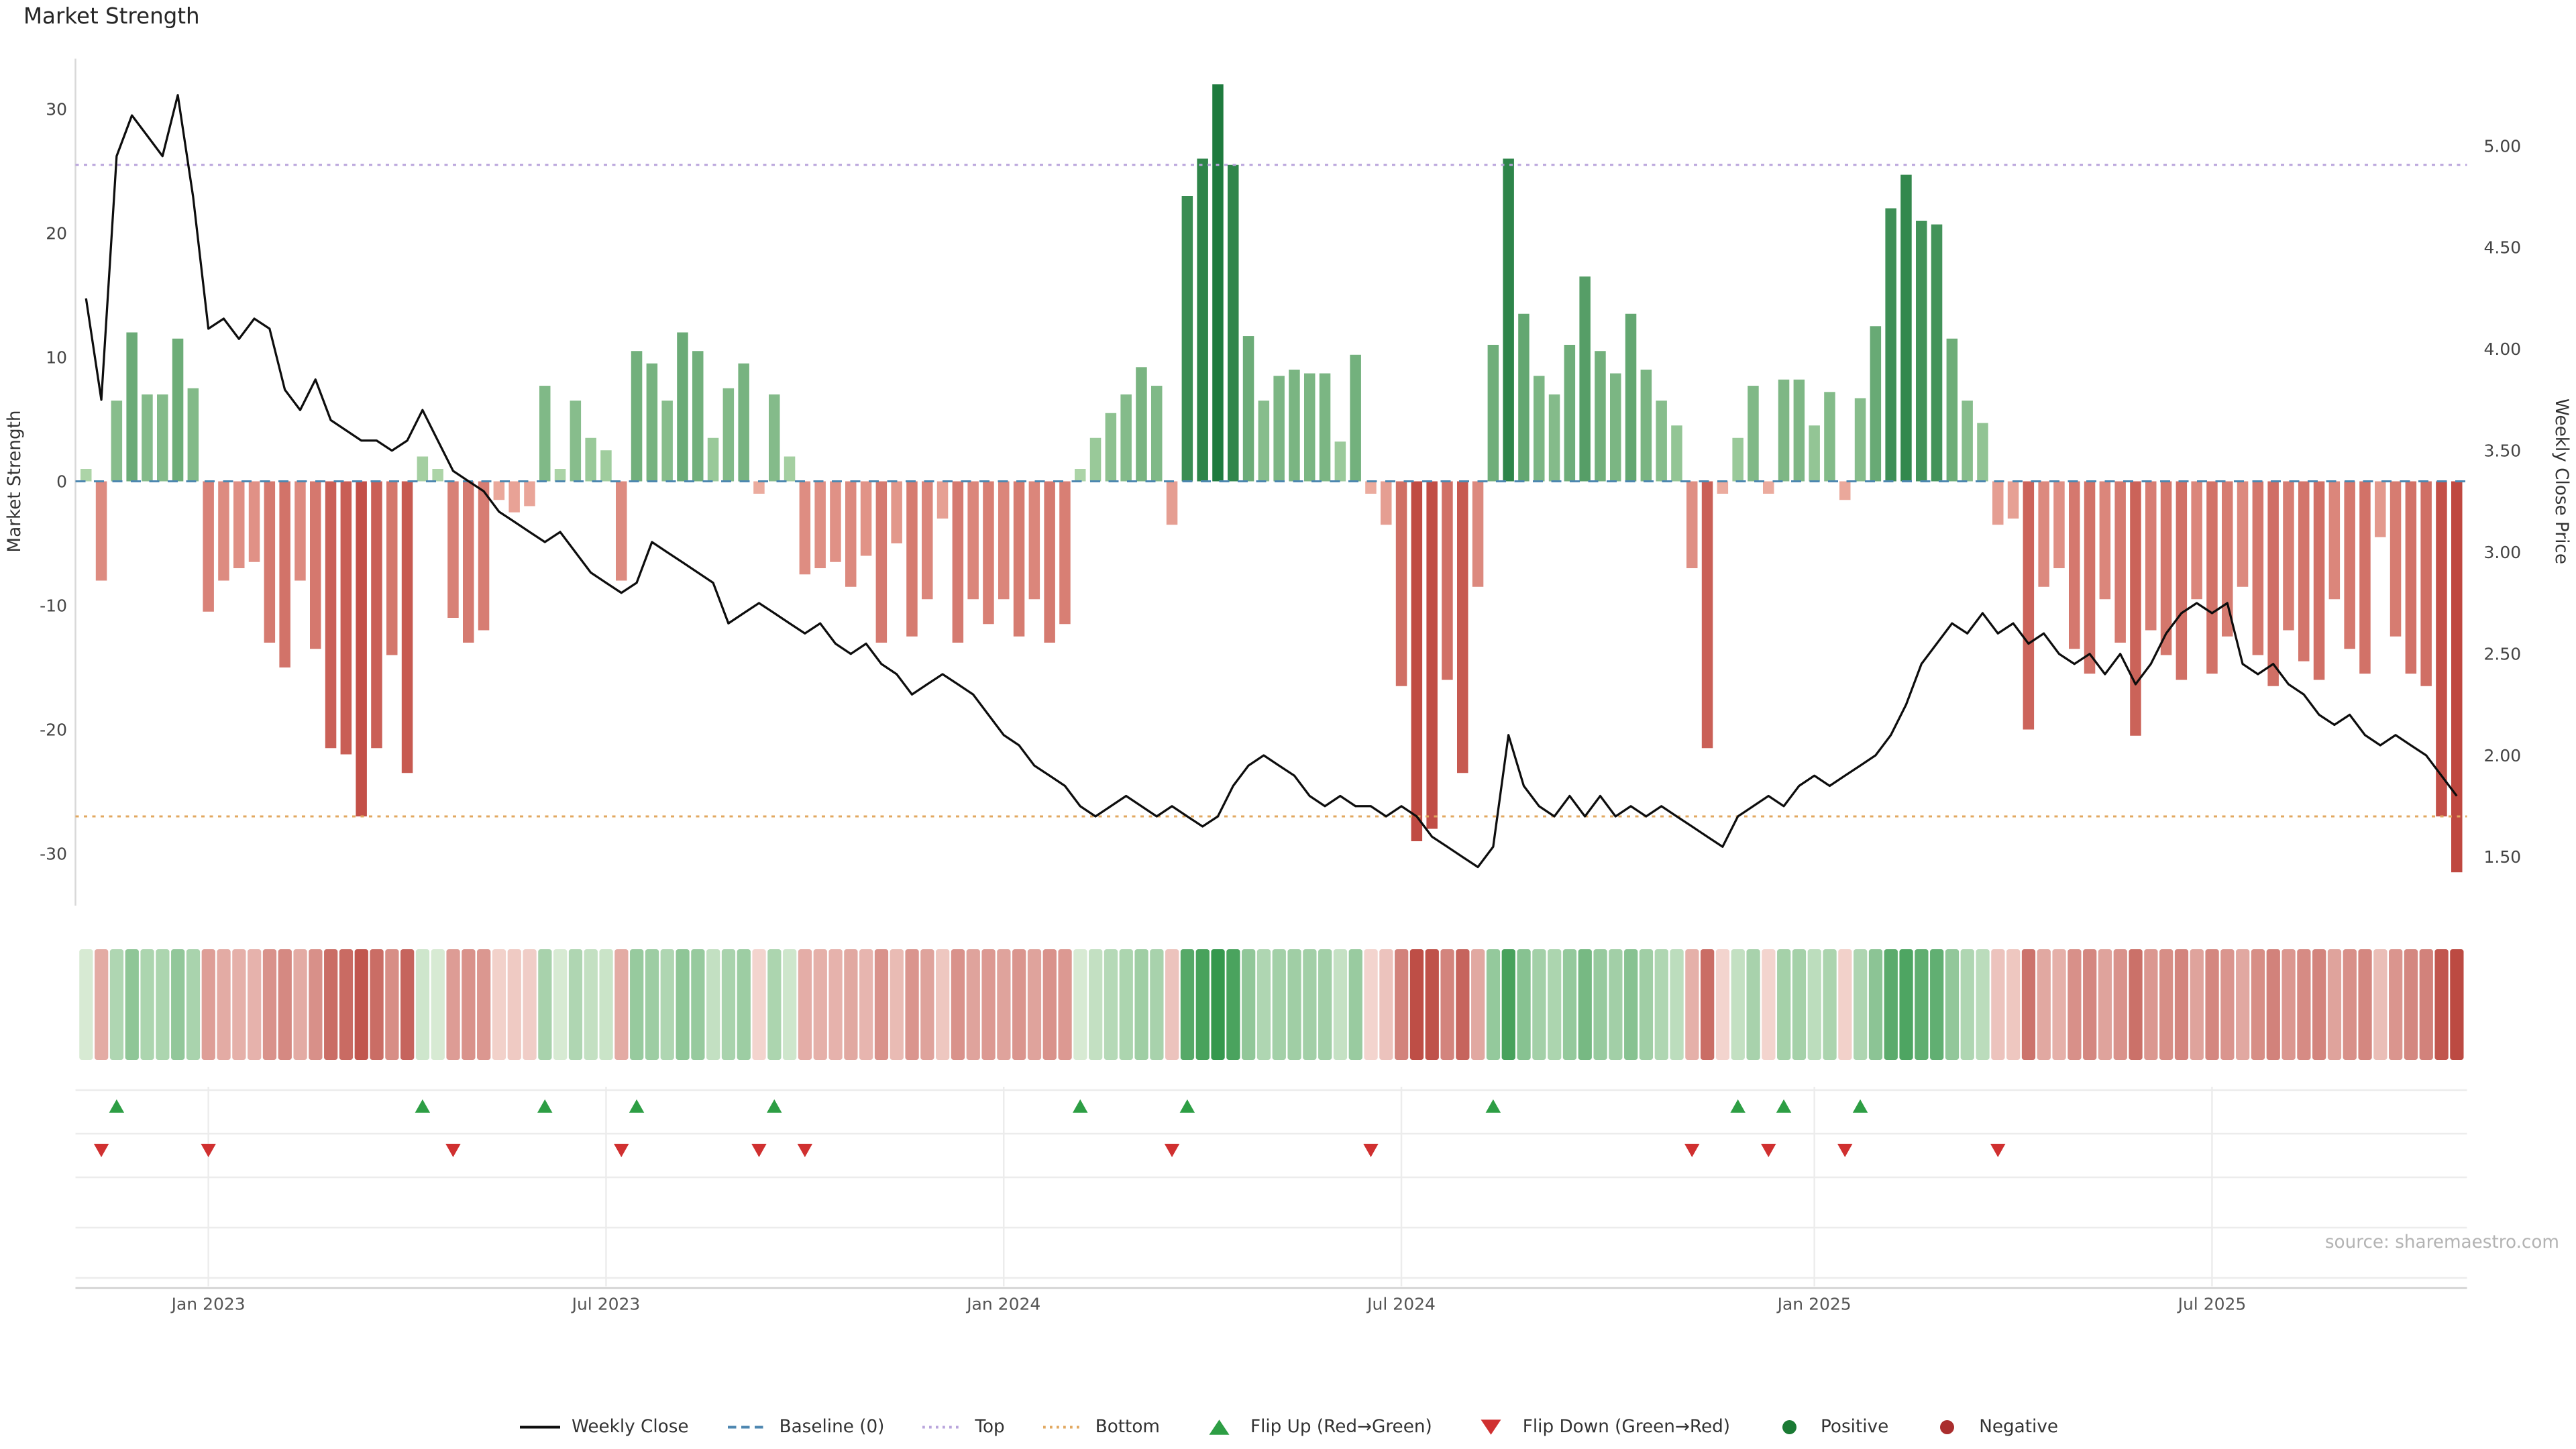  Describe the element at coordinates (56, 109) in the screenshot. I see `left-axis-tick-label: 30` at that location.